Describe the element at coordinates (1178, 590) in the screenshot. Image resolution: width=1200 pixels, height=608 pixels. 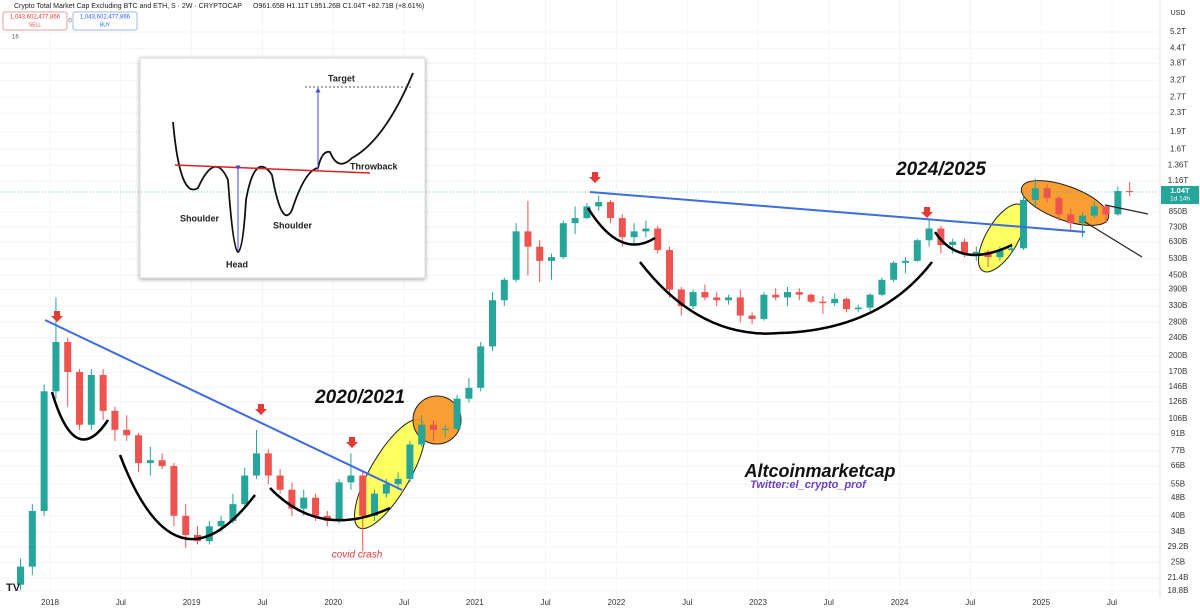
I see `y-tick-label: 18.8B` at that location.